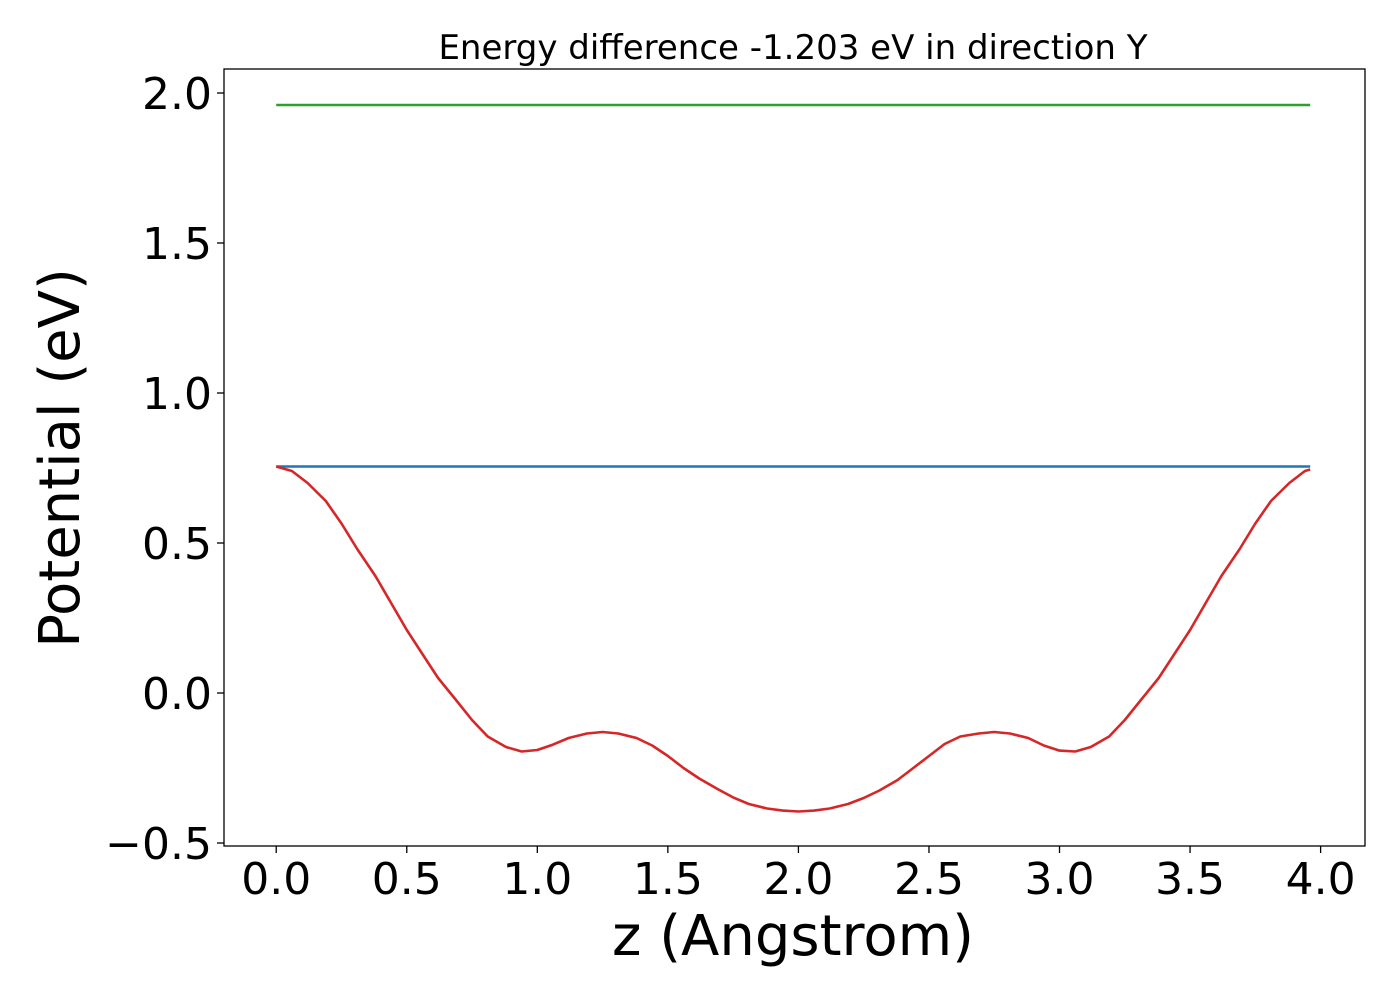  What do you see at coordinates (1321, 879) in the screenshot?
I see `x-tick-label: 4.0` at bounding box center [1321, 879].